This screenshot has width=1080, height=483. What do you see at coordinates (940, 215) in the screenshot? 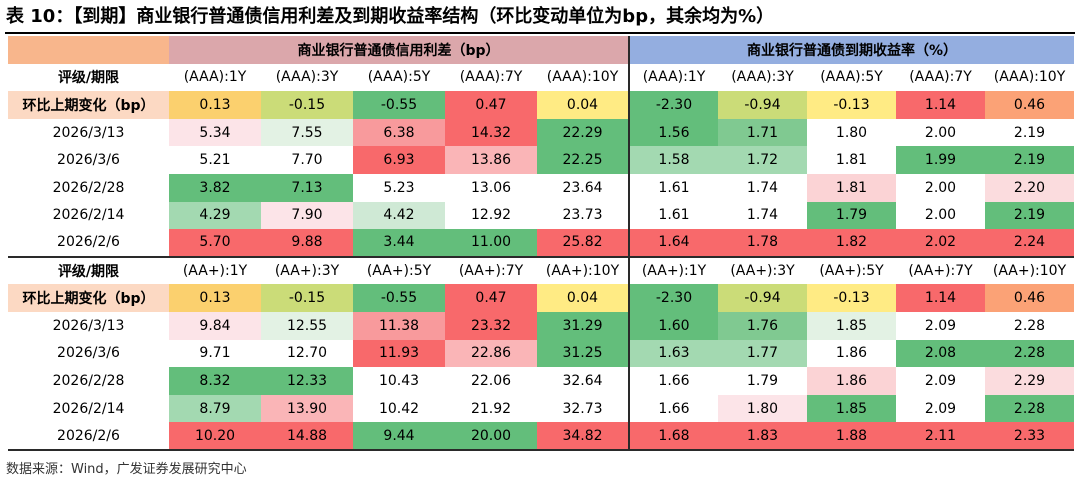
I see `value-cell: 2.00` at bounding box center [940, 215].